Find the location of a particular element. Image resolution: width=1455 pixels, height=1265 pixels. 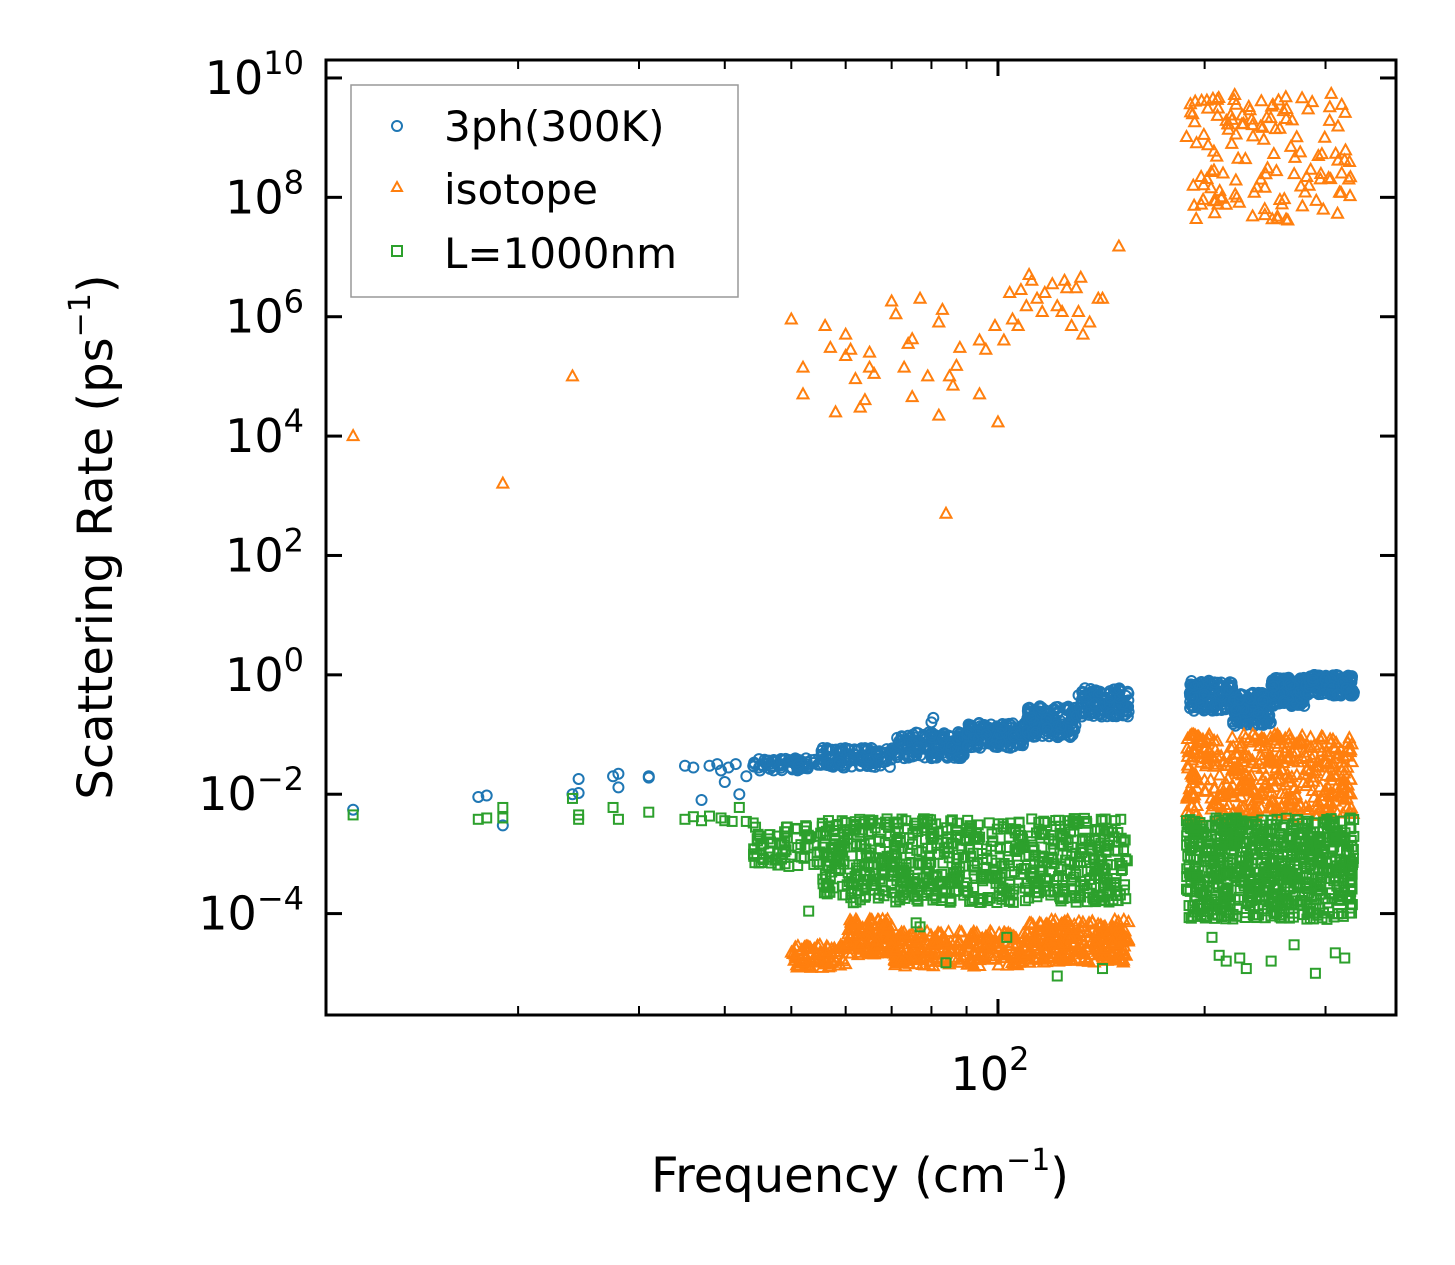

y-axis-label: Scattering Rate (ps−1) is located at coordinates (93, 536).